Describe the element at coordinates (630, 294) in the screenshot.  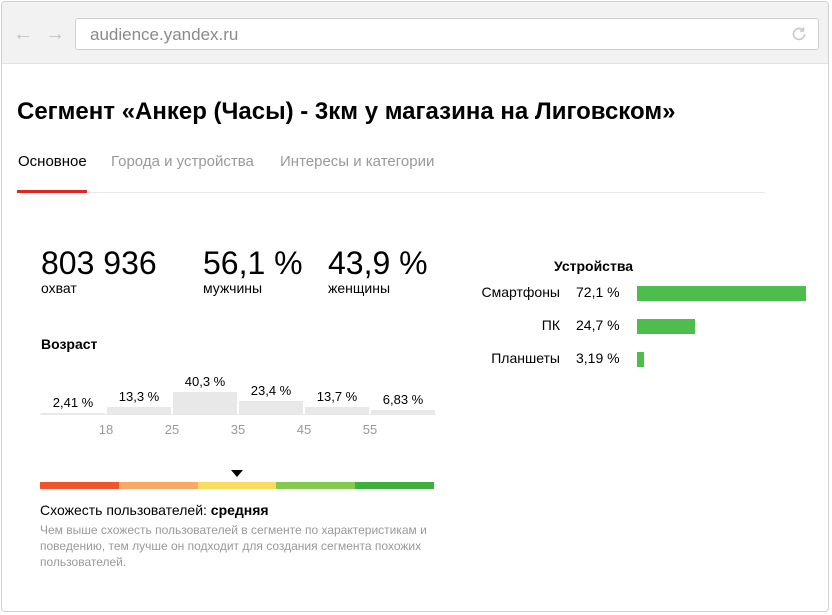
I see `device-row-smartphones: Смартфоны 72,1 %` at that location.